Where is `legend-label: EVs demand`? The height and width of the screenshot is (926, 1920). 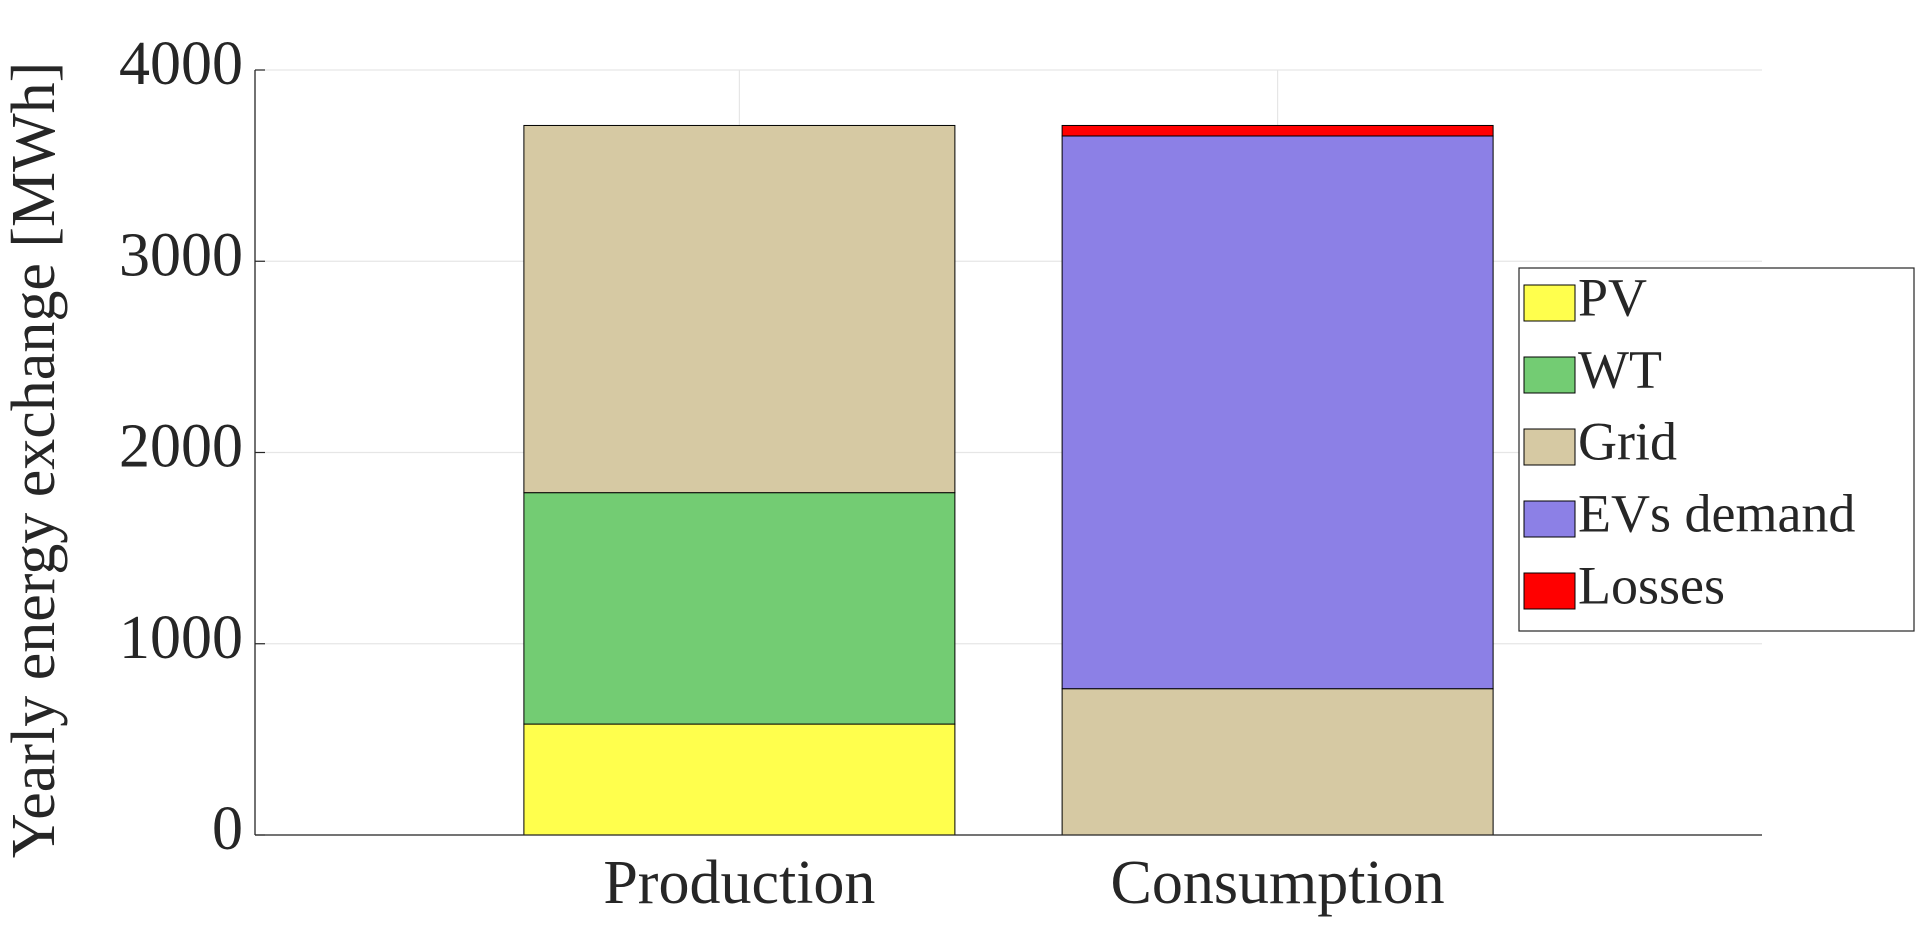
legend-label: EVs demand is located at coordinates (1716, 513).